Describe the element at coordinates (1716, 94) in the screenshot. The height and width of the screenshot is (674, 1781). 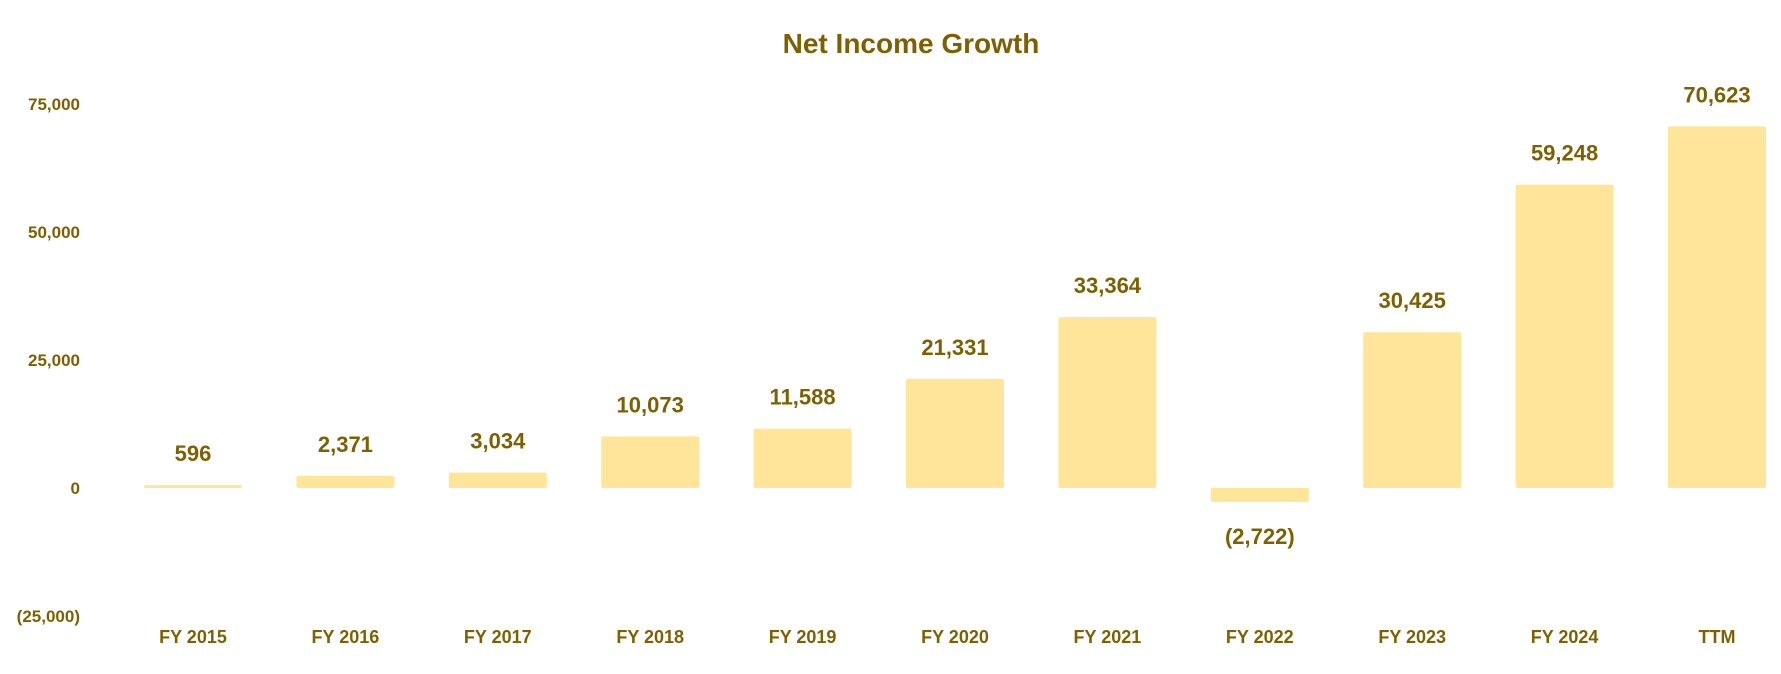
I see `data-label: 70,623` at that location.